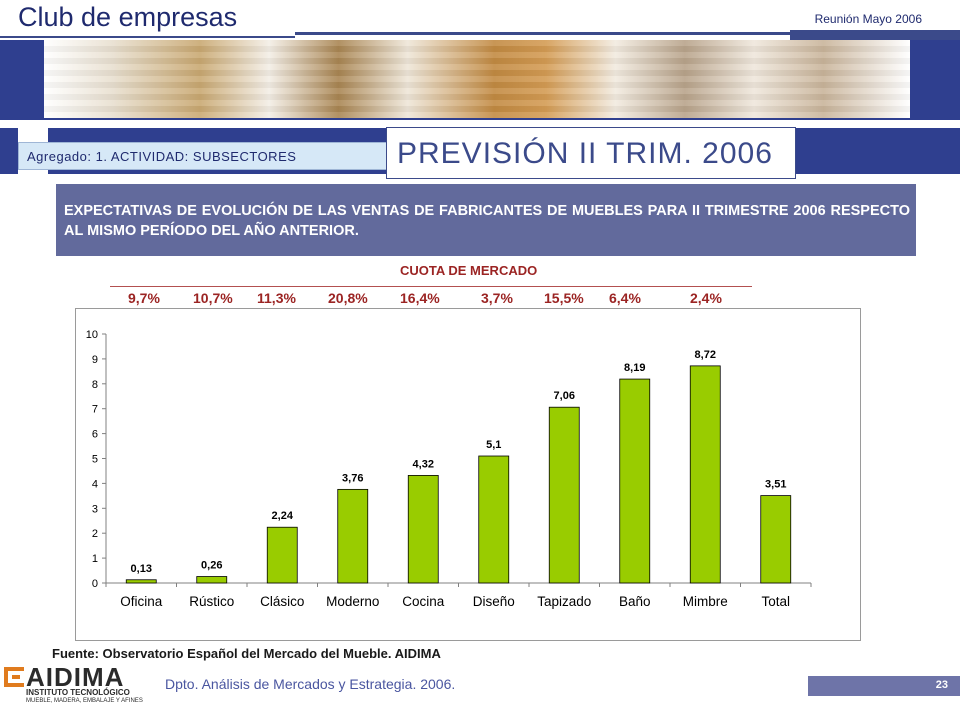  I want to click on y-tick-label: 1, so click(95, 559).